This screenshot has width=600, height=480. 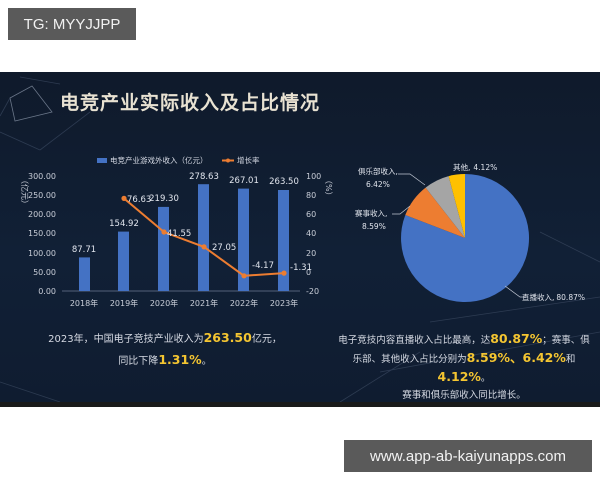 I want to click on legend-bar-label: 电竞产业游戏外收入（亿元）, so click(x=159, y=160).